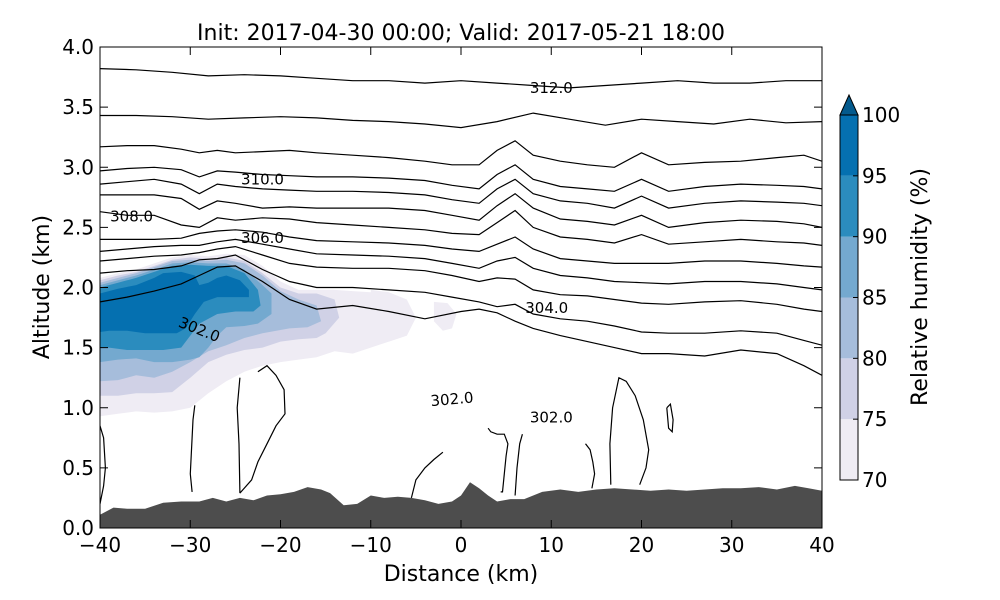 This screenshot has height=600, width=1000. Describe the element at coordinates (78, 227) in the screenshot. I see `y-tick-label: 2.5` at that location.